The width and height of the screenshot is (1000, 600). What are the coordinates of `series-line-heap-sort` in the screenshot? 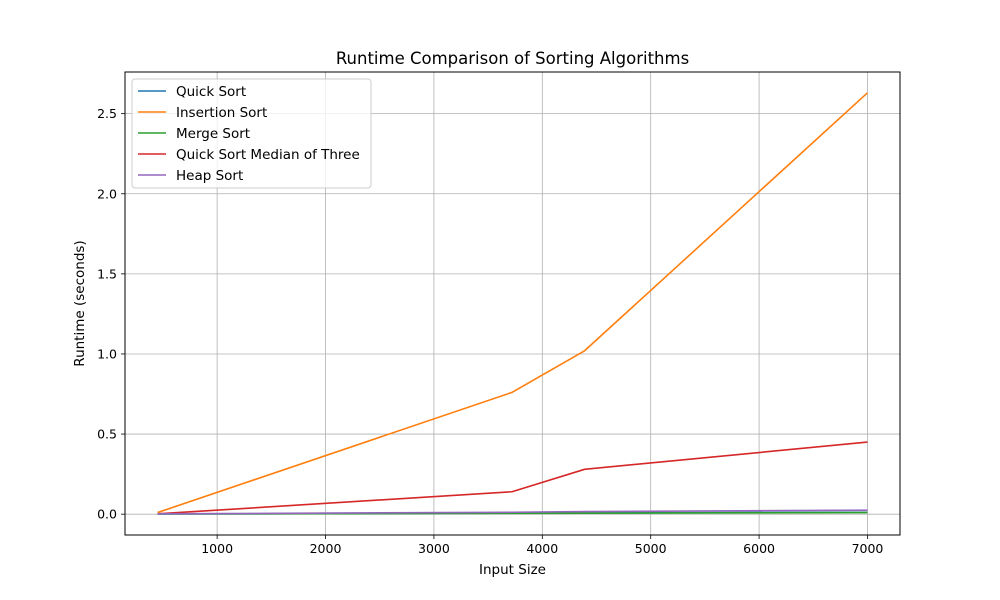 It's located at (512, 512).